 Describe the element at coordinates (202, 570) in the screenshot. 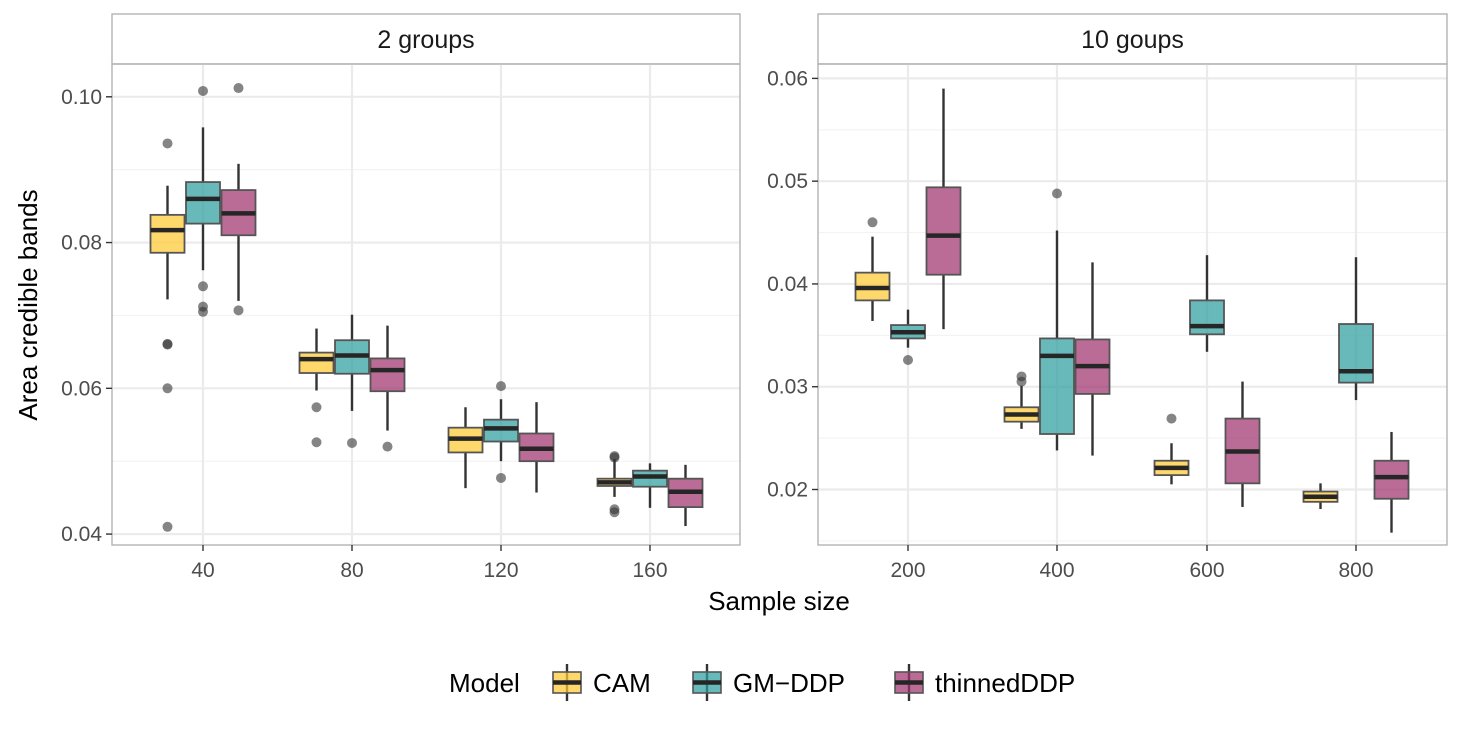

I see `x-tick-label: 40` at that location.